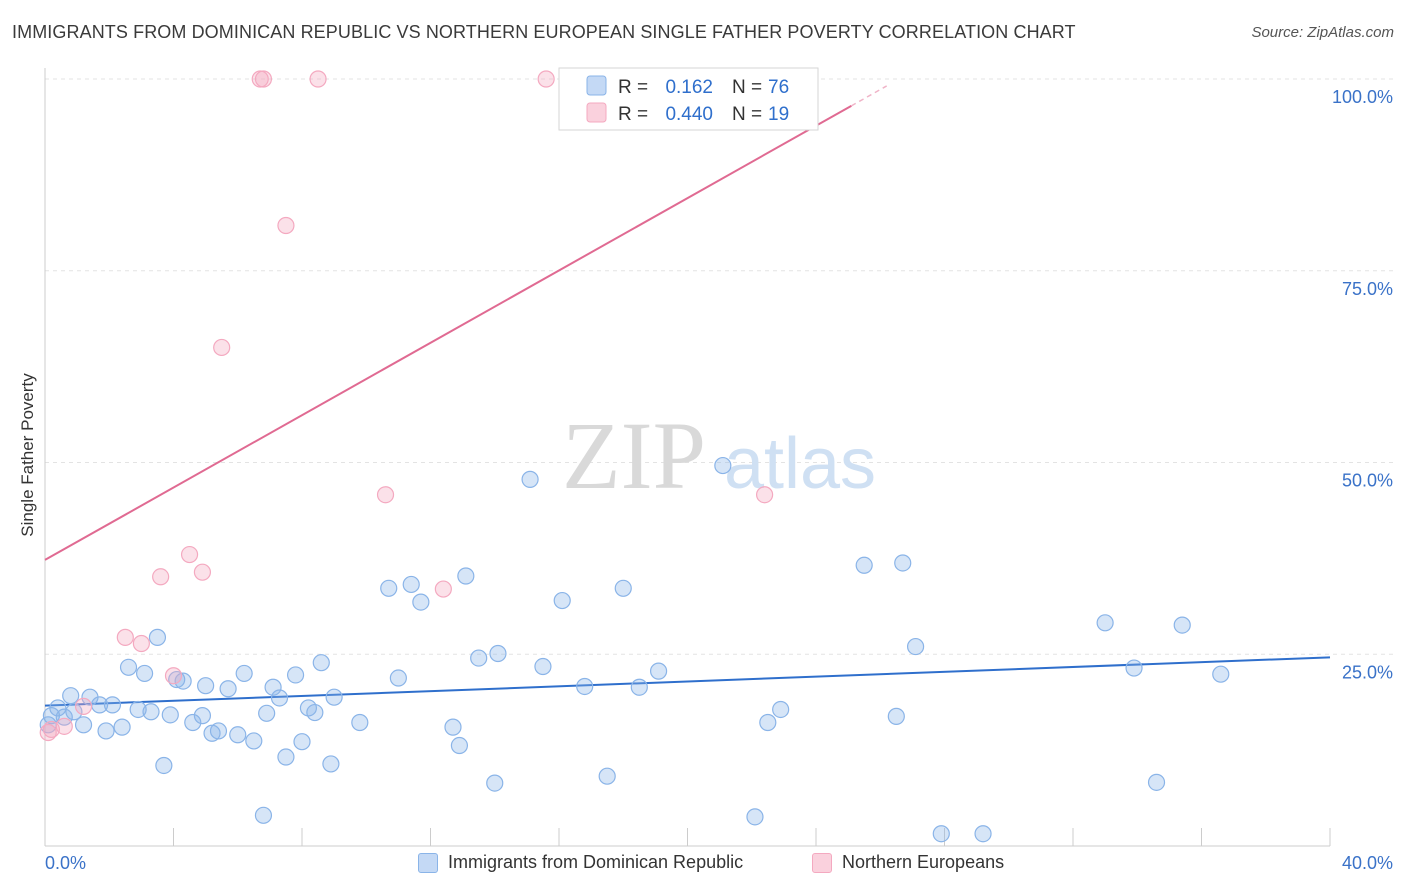  Describe the element at coordinates (596, 112) in the screenshot. I see `legend-swatch-pink` at that location.